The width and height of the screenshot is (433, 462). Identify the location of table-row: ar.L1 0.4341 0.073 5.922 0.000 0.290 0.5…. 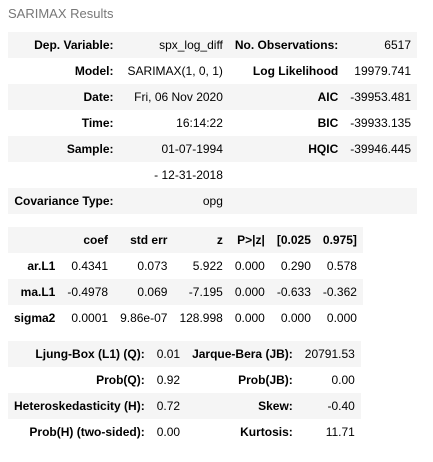
(185, 266).